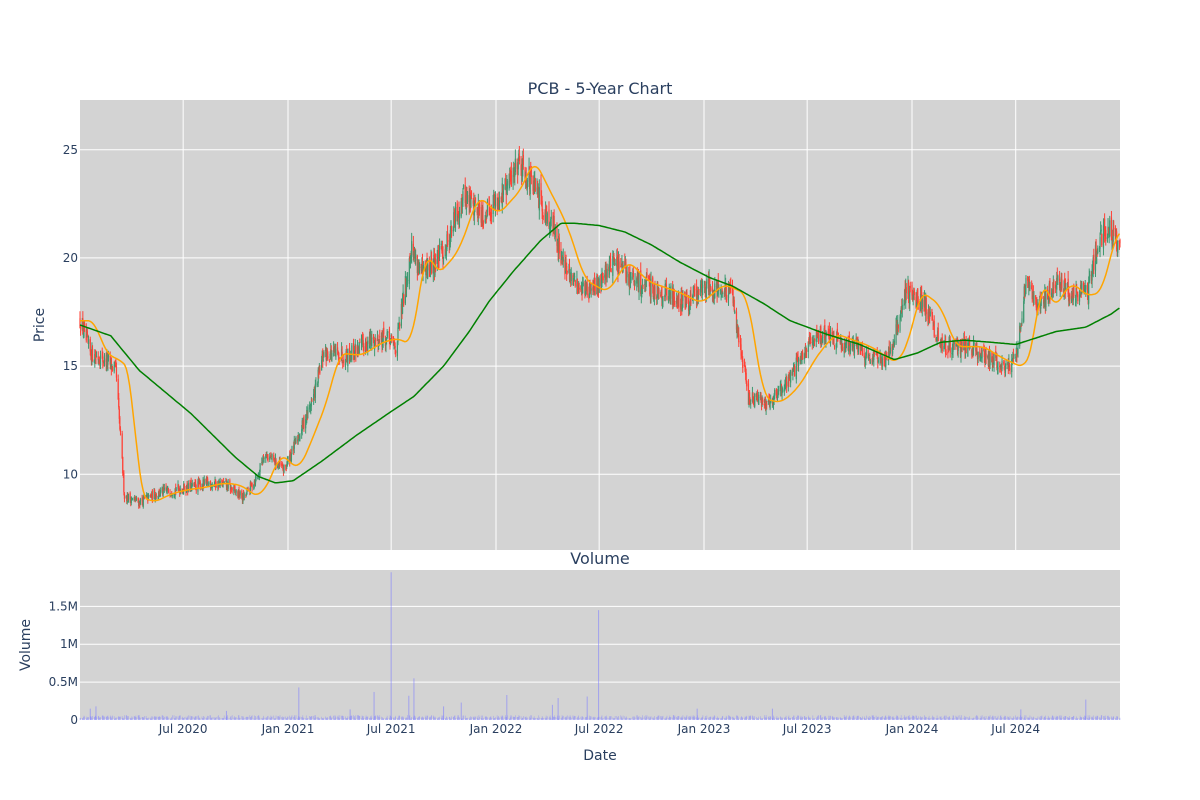 The image size is (1200, 800). Describe the element at coordinates (70, 366) in the screenshot. I see `price-y-tick-label: 15` at that location.